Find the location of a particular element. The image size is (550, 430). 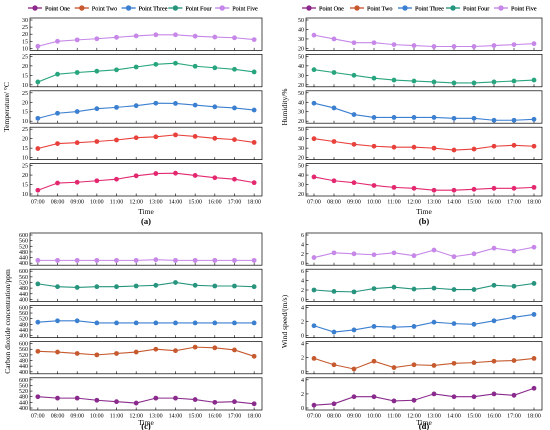

y-tick-label: 440 is located at coordinates (23, 403).